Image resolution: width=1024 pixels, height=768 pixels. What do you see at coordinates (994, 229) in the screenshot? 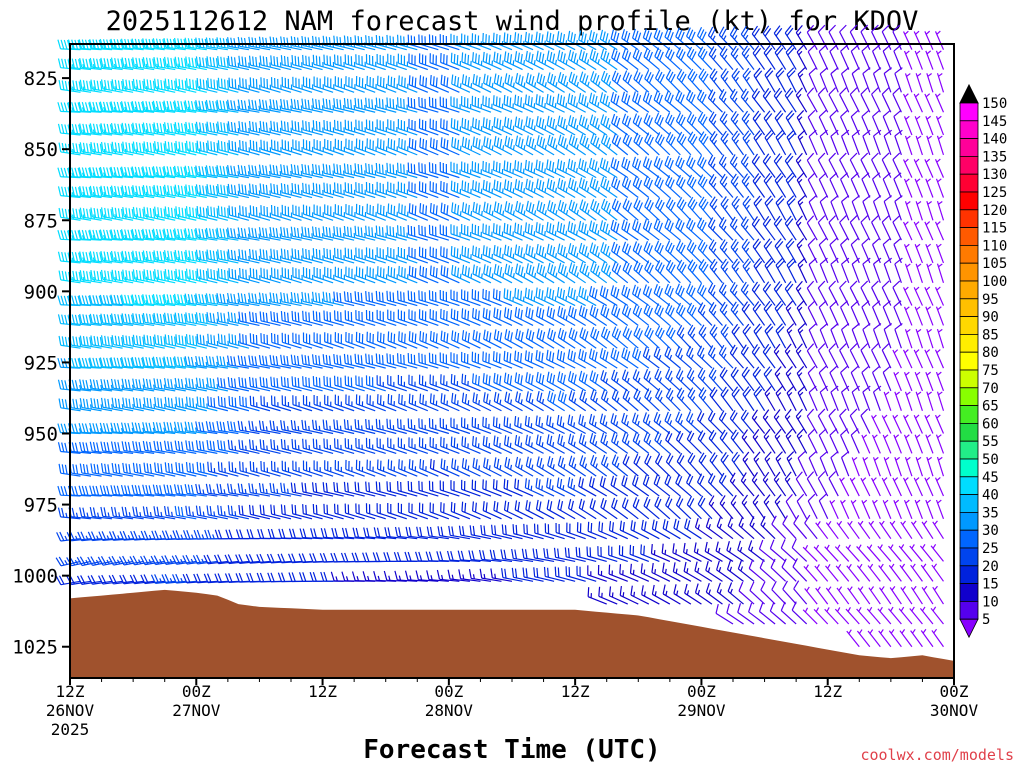
I see `colorbar-label: 115` at bounding box center [994, 229].